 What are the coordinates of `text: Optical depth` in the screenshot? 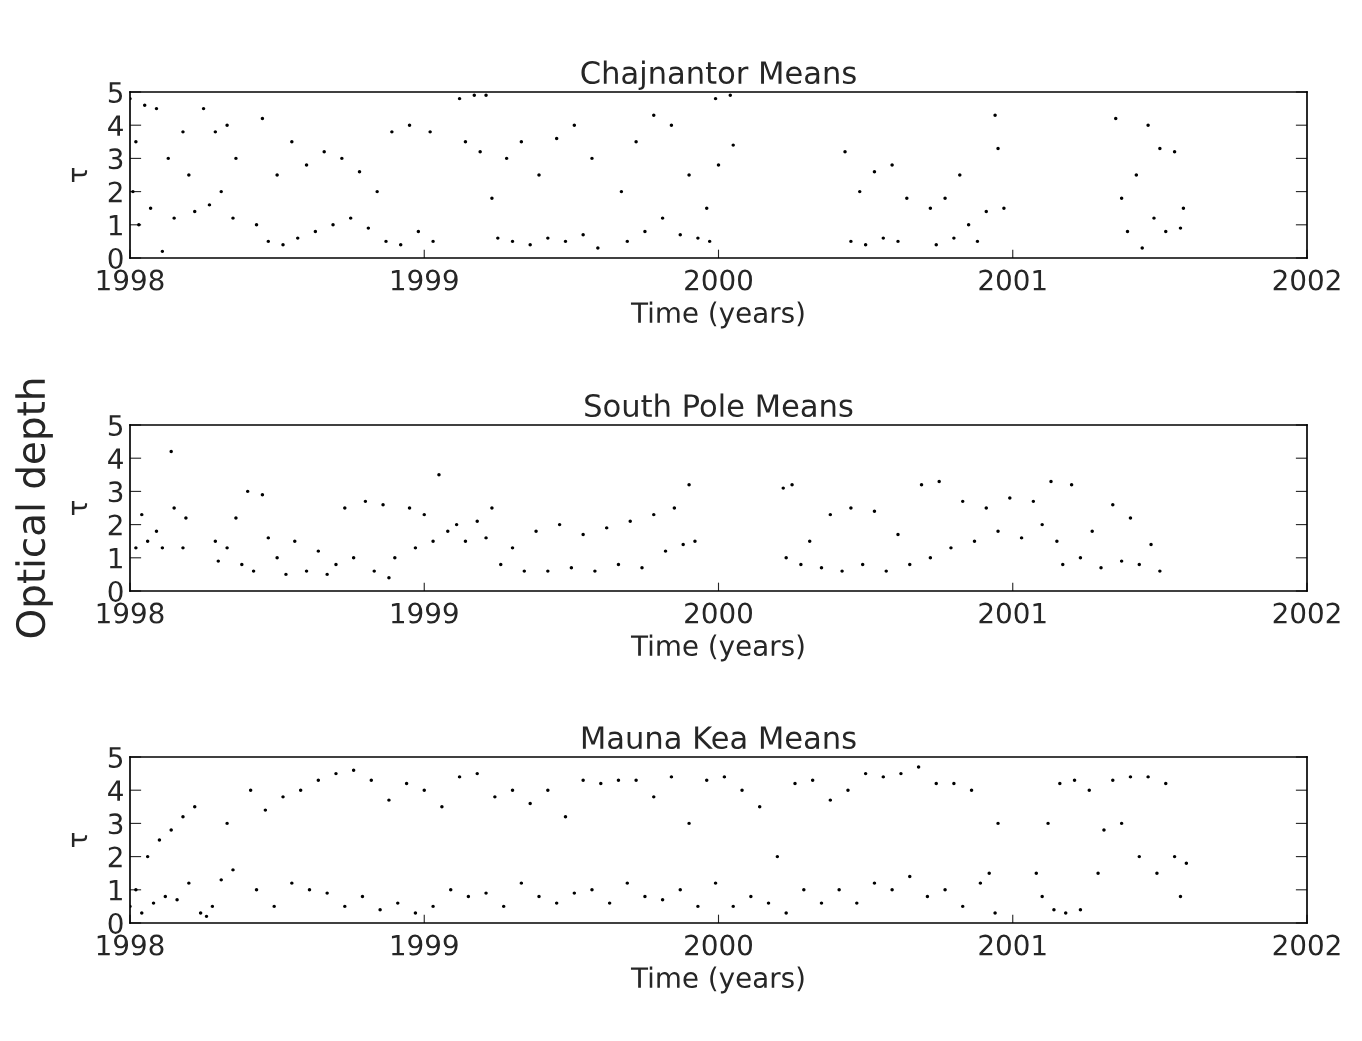 It's located at (34, 508).